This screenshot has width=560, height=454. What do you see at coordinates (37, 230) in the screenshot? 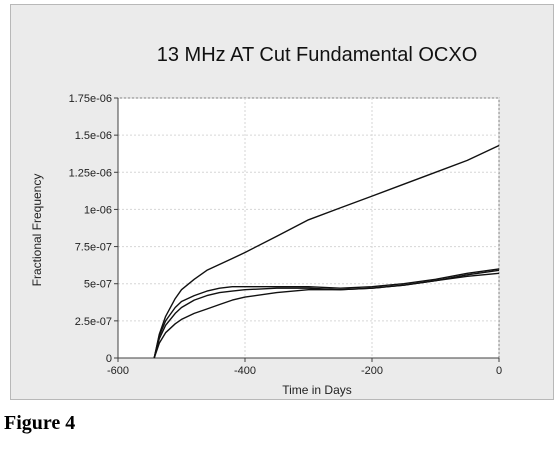
I see `y-axis-title: Fractional Frequency` at bounding box center [37, 230].